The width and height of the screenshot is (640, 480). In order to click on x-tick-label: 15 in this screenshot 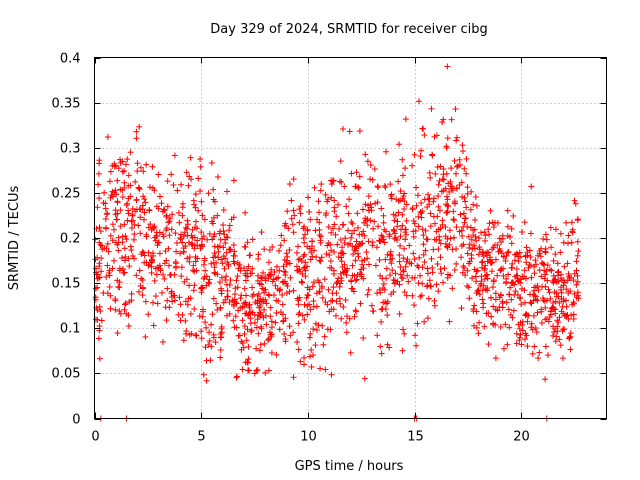, I will do `click(415, 437)`.